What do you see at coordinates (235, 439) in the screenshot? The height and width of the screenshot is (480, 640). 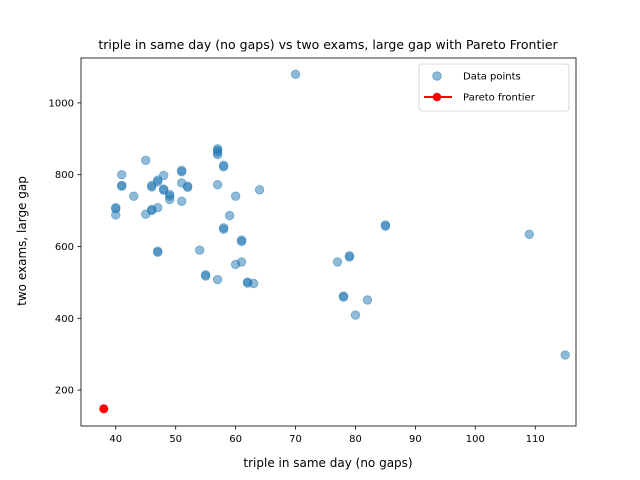 I see `x-tick-label-2: 60` at bounding box center [235, 439].